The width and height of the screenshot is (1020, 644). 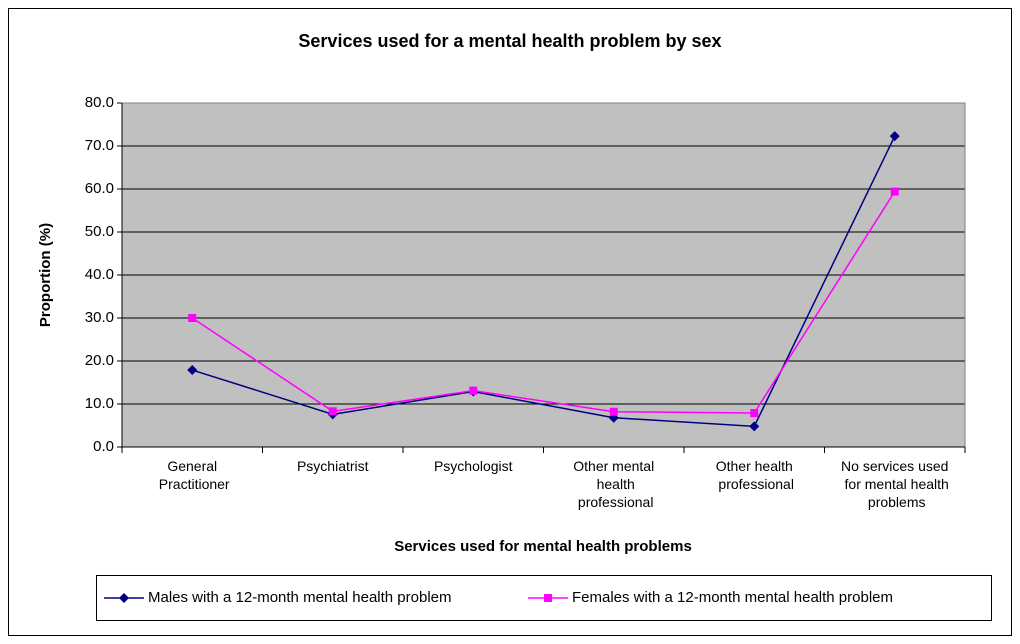 I want to click on y-tick-label: 50.0, so click(x=99, y=231).